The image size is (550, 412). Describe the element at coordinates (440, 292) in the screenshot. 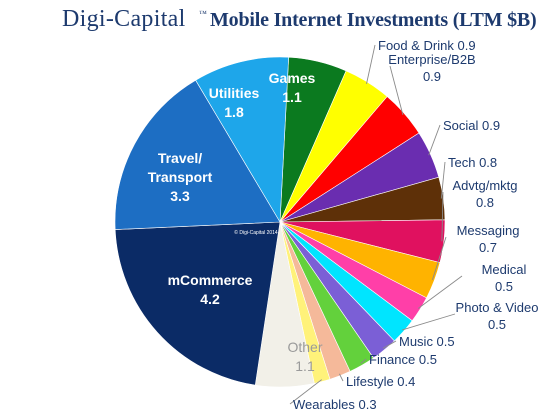

I see `leader-line-medical` at that location.